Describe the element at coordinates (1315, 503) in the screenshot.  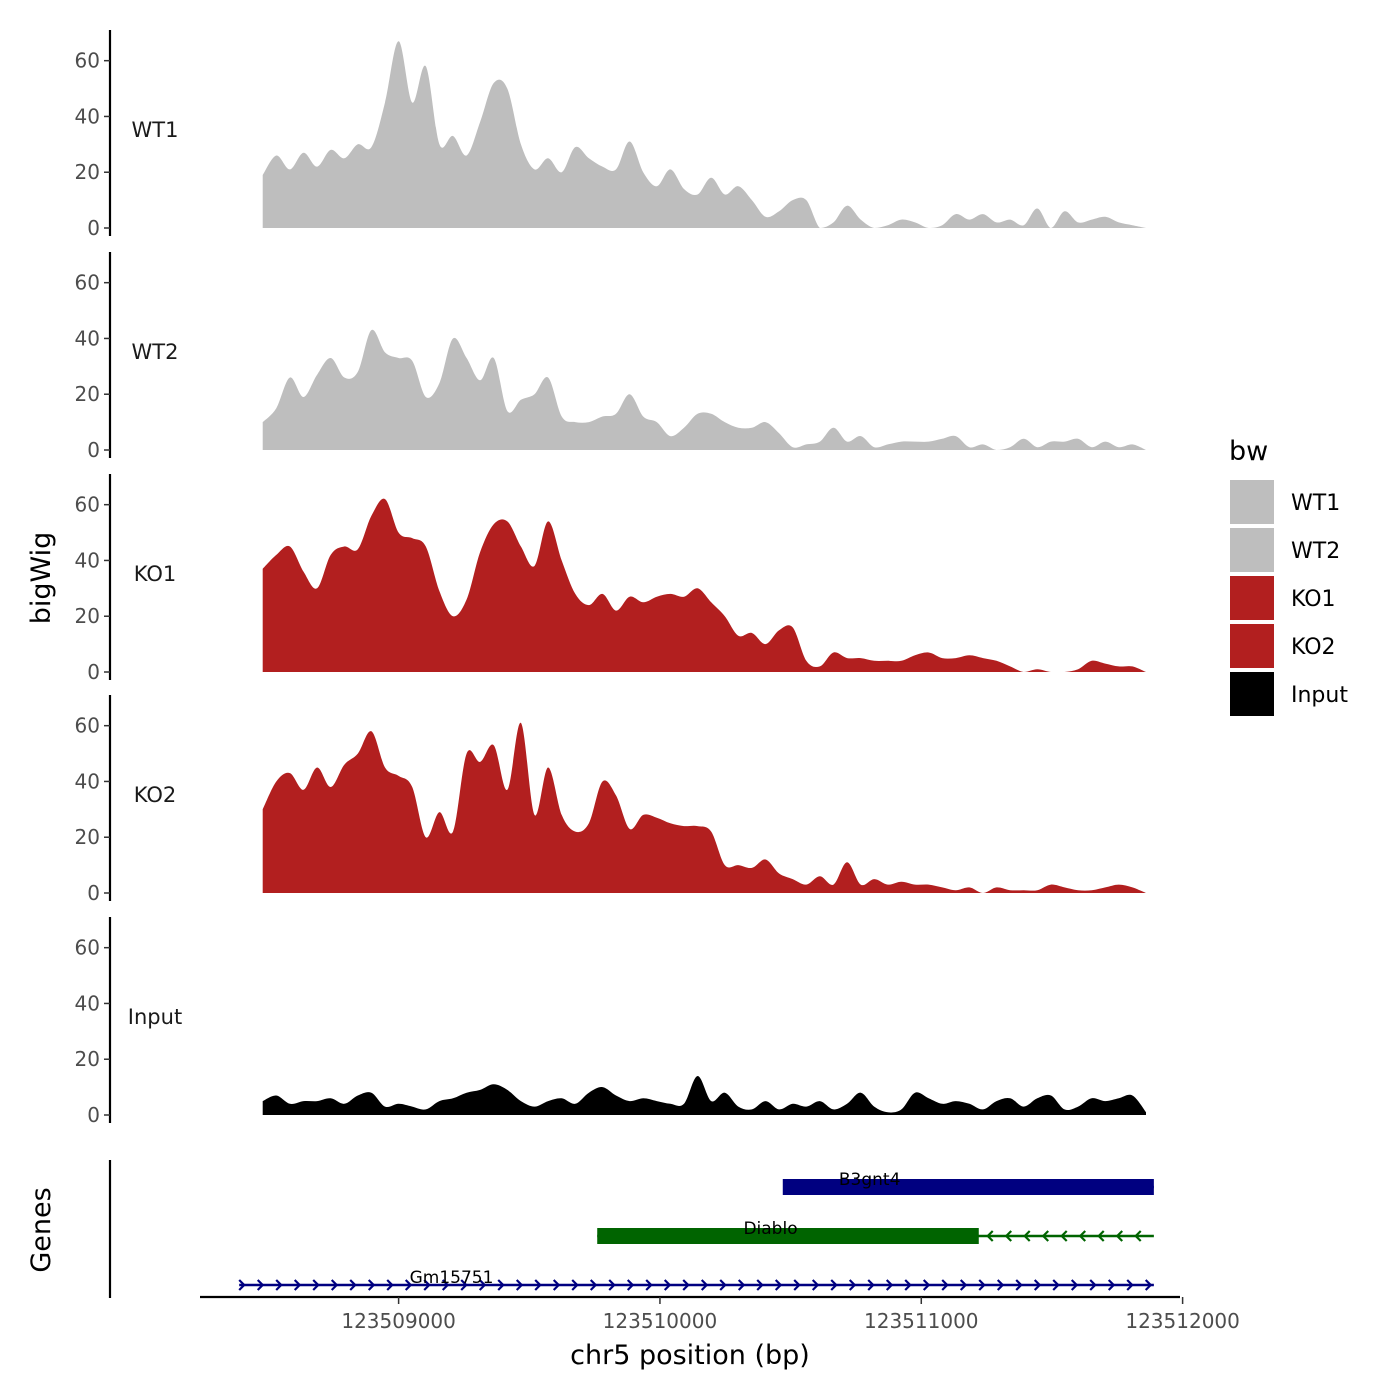
I see `legend-label: WT1` at that location.